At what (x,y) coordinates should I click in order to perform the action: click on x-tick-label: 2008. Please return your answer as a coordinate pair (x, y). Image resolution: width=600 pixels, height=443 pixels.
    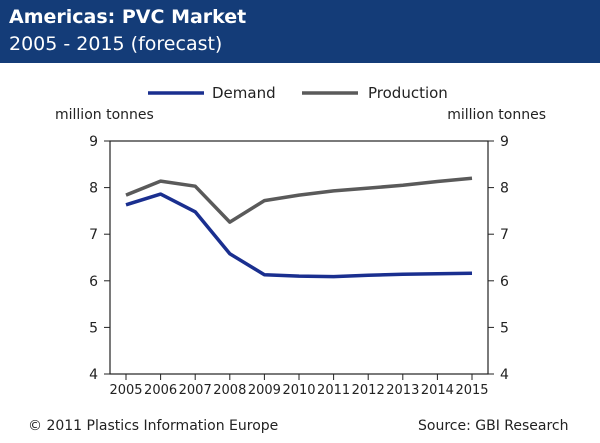
    Looking at the image, I should click on (229, 390).